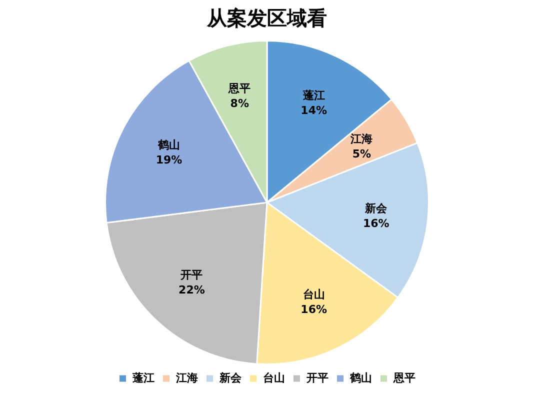 The height and width of the screenshot is (400, 534). I want to click on slice-label: 鹤山, so click(168, 145).